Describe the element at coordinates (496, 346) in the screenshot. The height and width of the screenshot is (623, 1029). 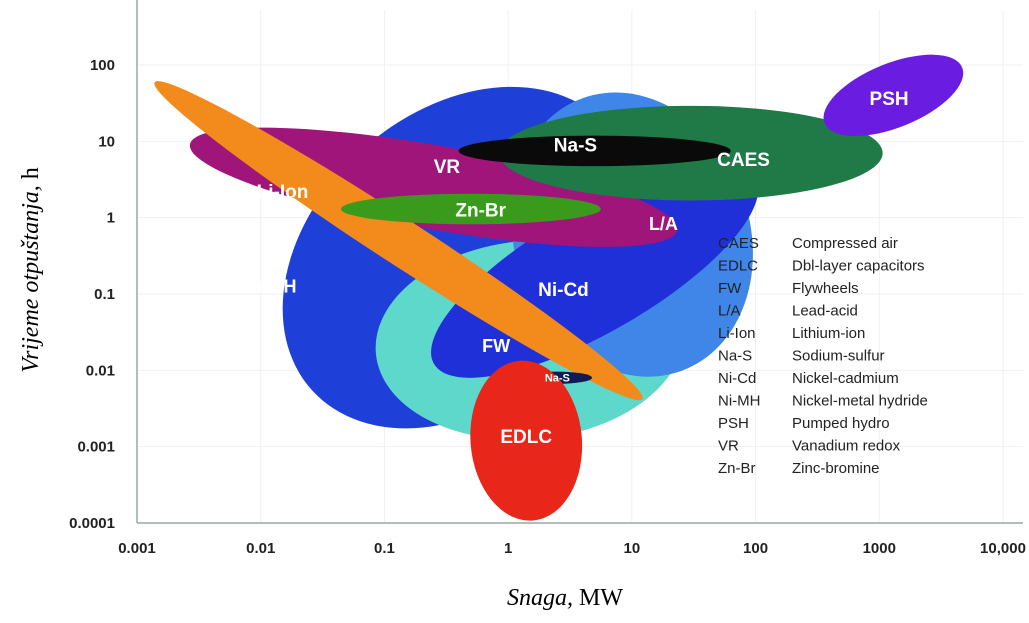
I see `region-label-fw: FW` at that location.